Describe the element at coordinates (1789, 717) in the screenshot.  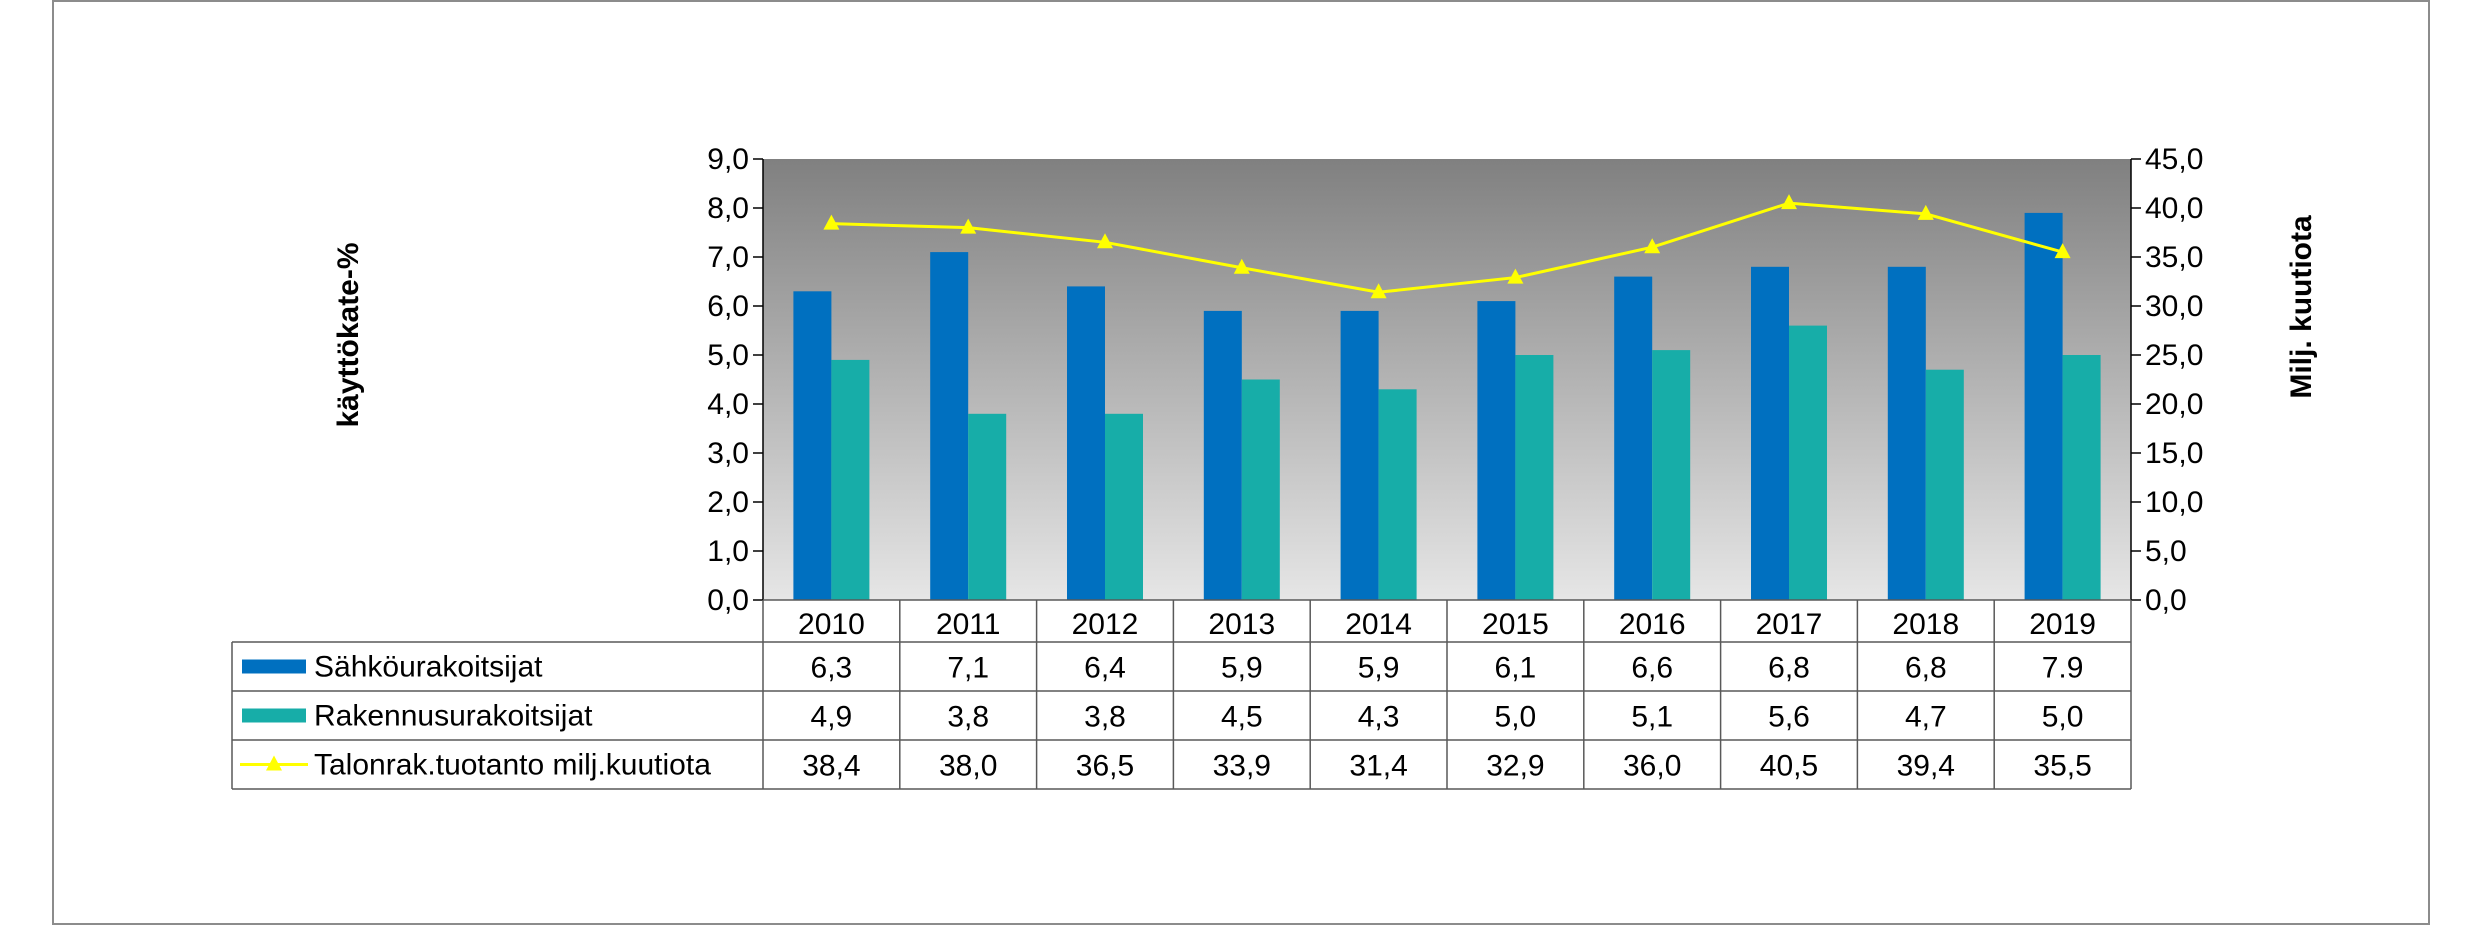
I see `data-table-value: 5,6` at that location.